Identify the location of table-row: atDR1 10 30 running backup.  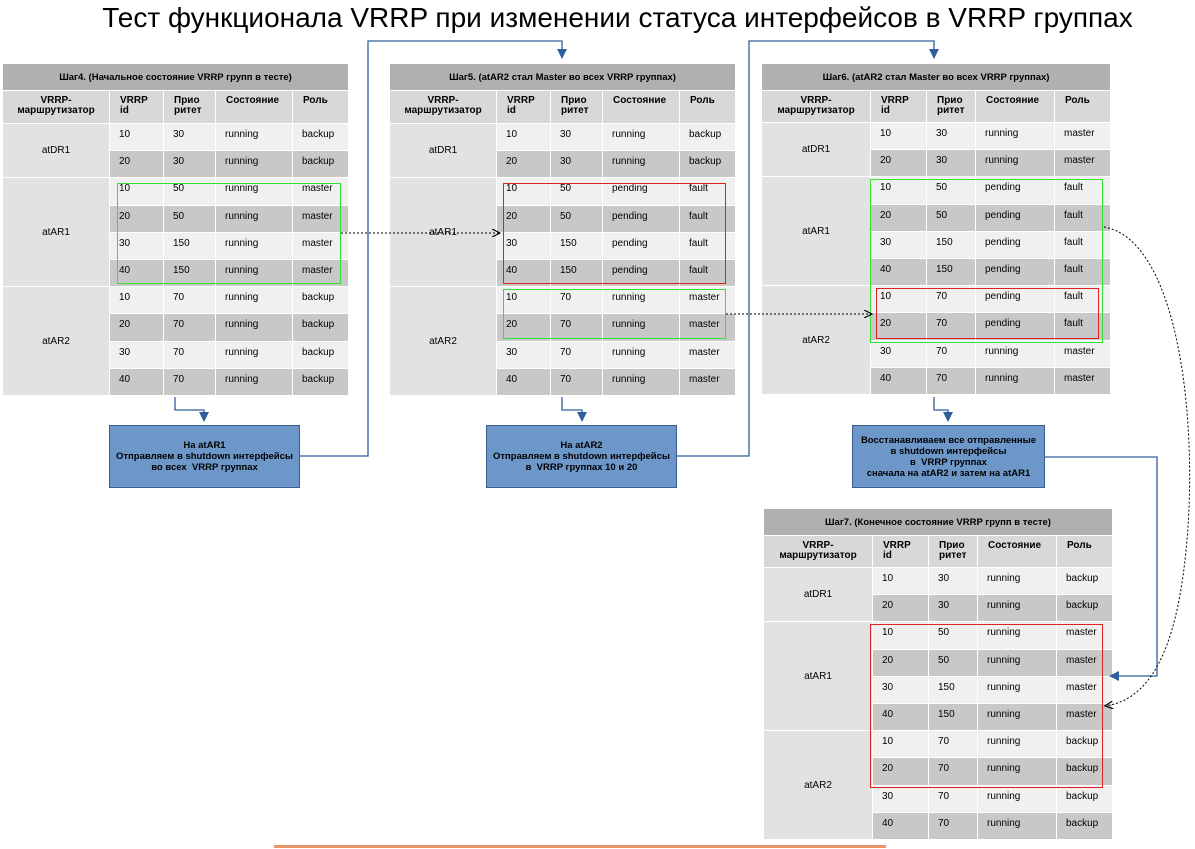
(938, 594).